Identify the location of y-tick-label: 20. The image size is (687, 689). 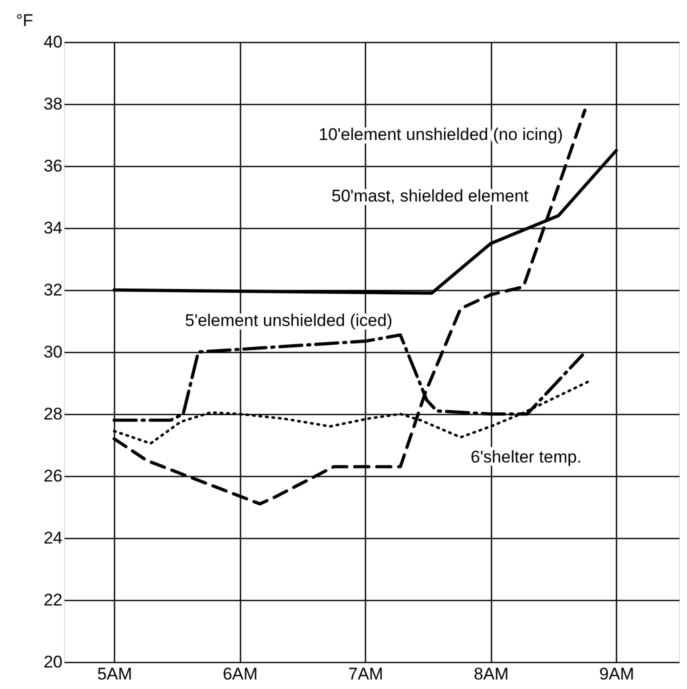
(53, 662).